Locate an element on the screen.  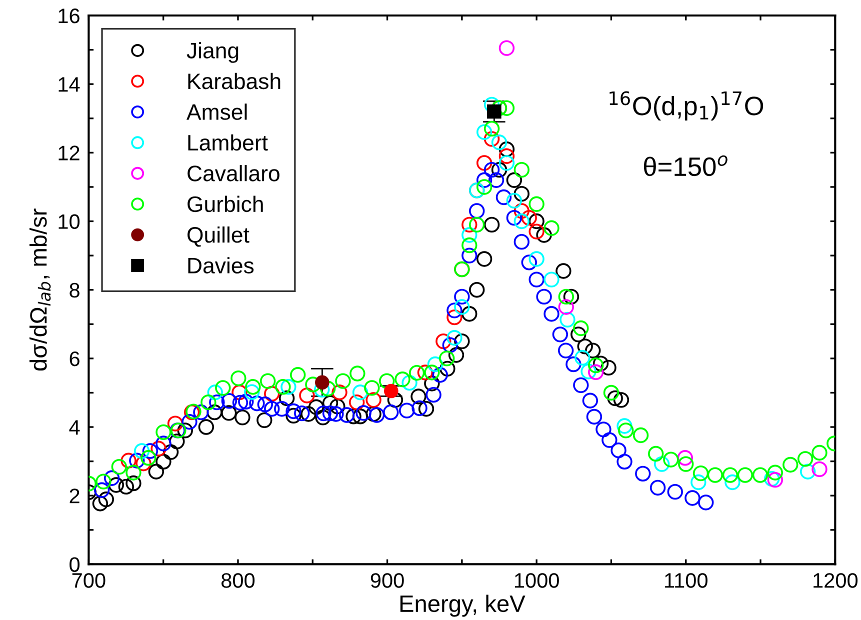
legend-label: Gurbich is located at coordinates (225, 204).